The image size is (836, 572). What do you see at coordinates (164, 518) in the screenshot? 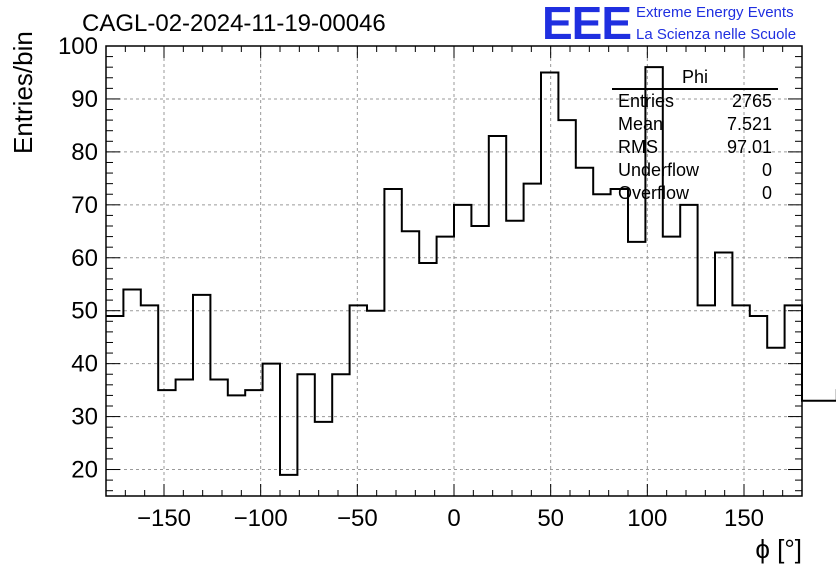
I see `x-tick-label: −150` at bounding box center [164, 518].